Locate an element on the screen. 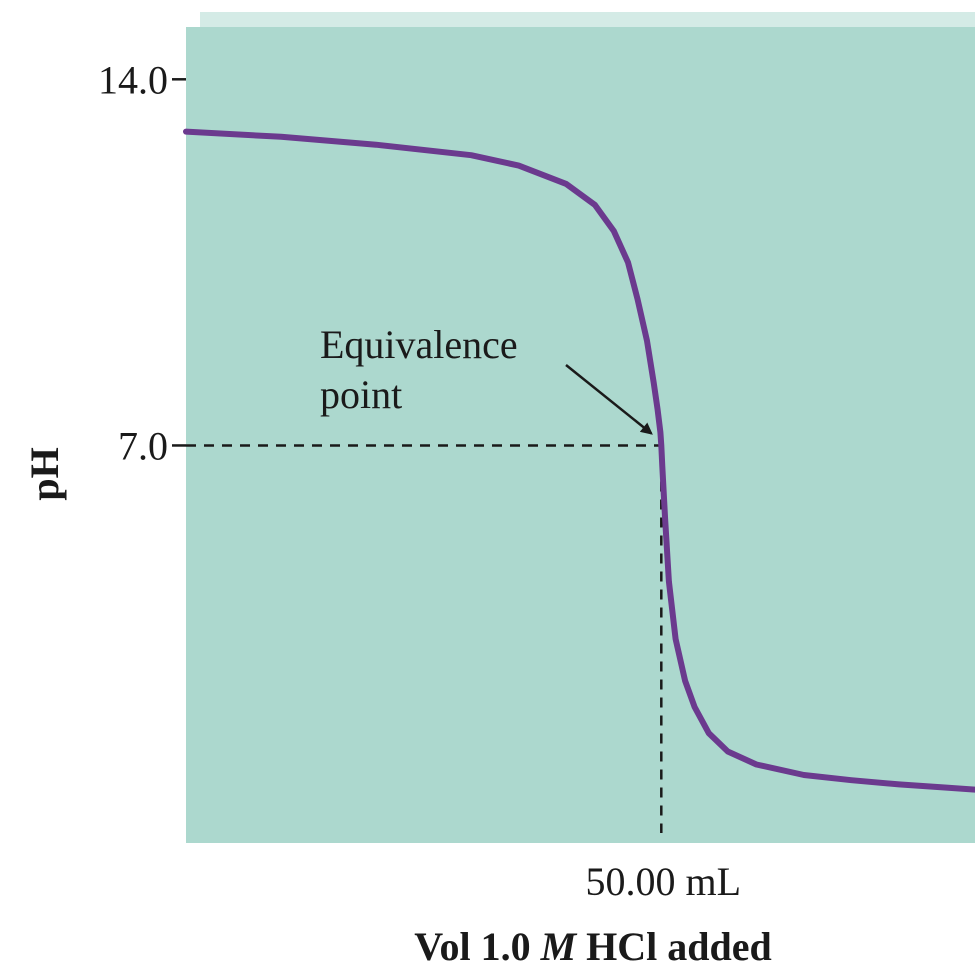 This screenshot has width=975, height=972. x-axis-title: Vol 1.0 M HCl added is located at coordinates (593, 946).